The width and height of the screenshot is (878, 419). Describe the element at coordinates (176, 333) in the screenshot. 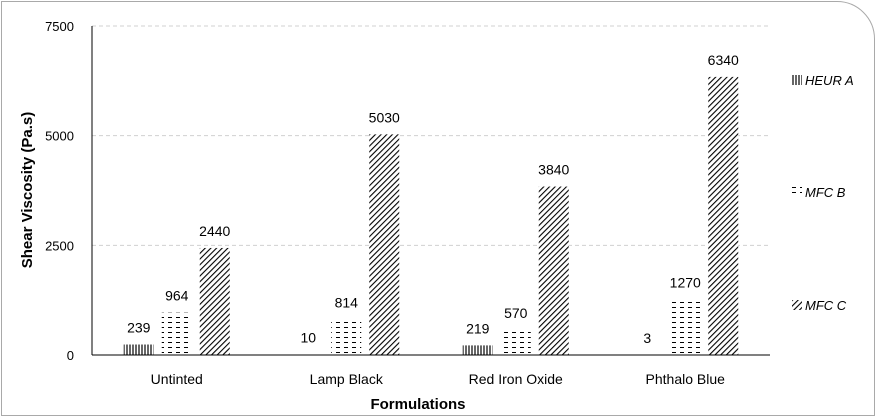

I see `bar-mfc-b-untinted` at that location.